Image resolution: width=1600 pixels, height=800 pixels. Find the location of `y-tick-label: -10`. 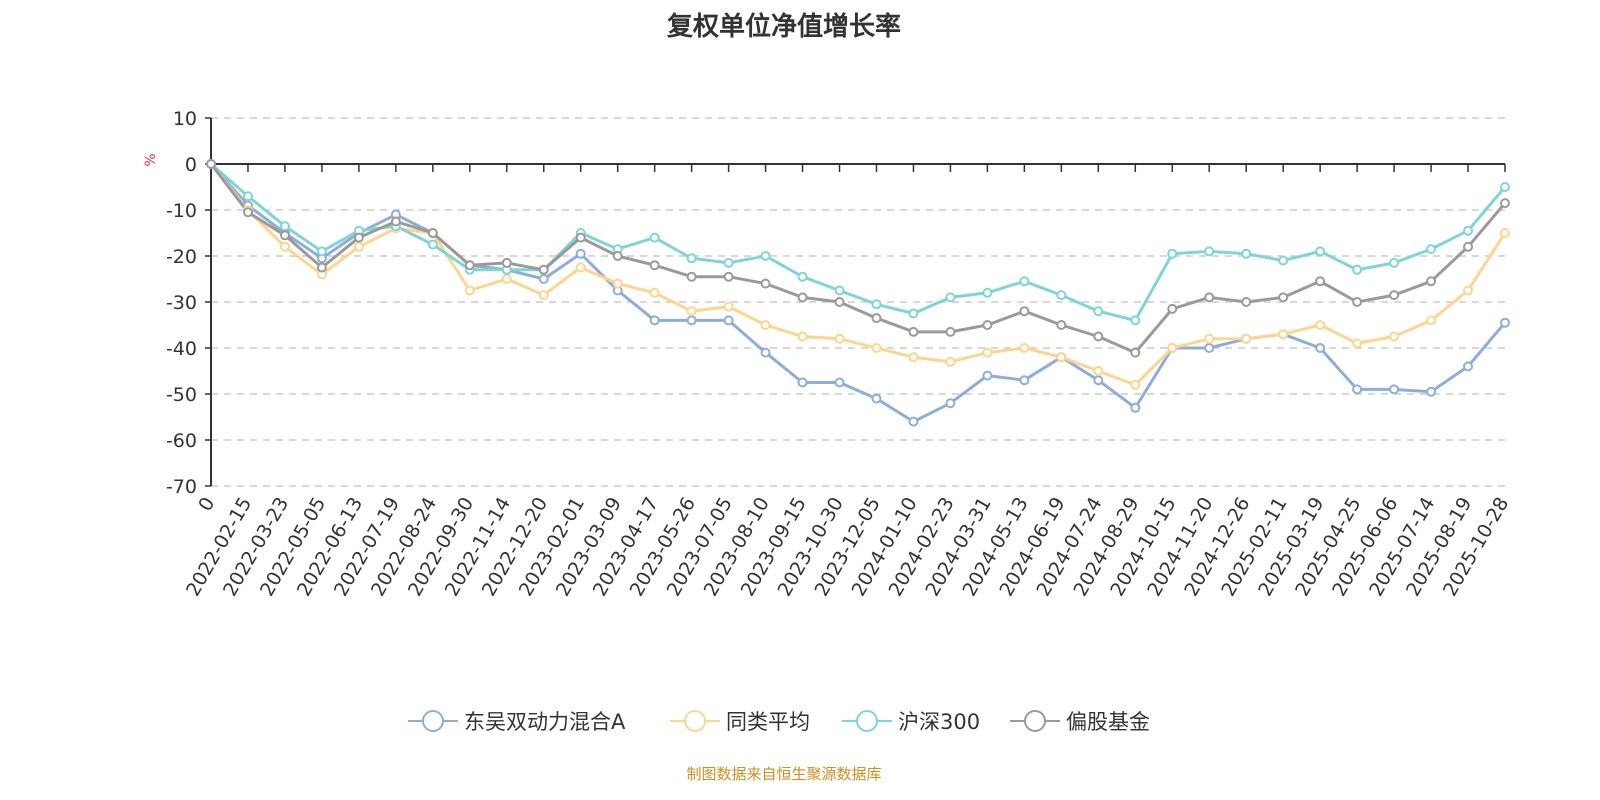

y-tick-label: -10 is located at coordinates (181, 211).